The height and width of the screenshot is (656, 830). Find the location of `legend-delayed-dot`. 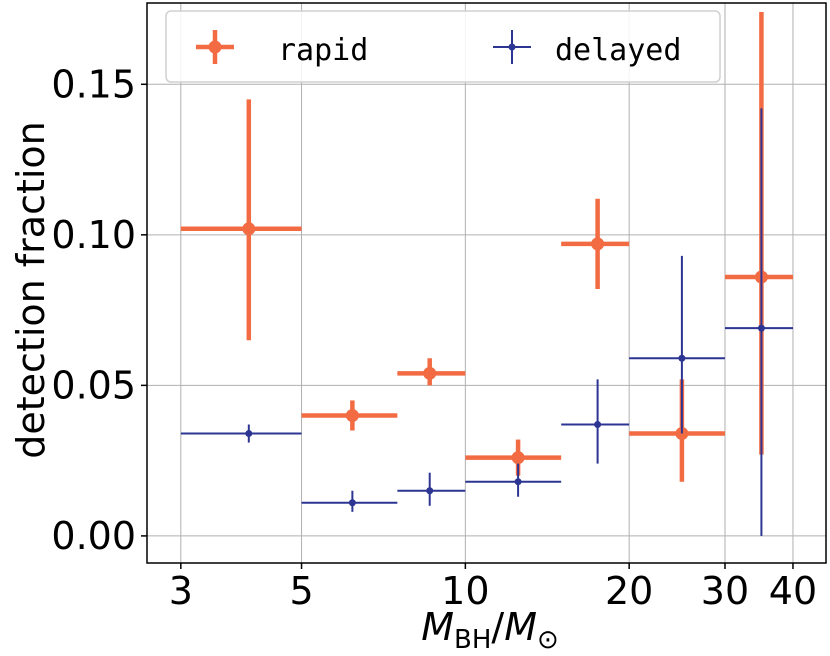

legend-delayed-dot is located at coordinates (512, 47).